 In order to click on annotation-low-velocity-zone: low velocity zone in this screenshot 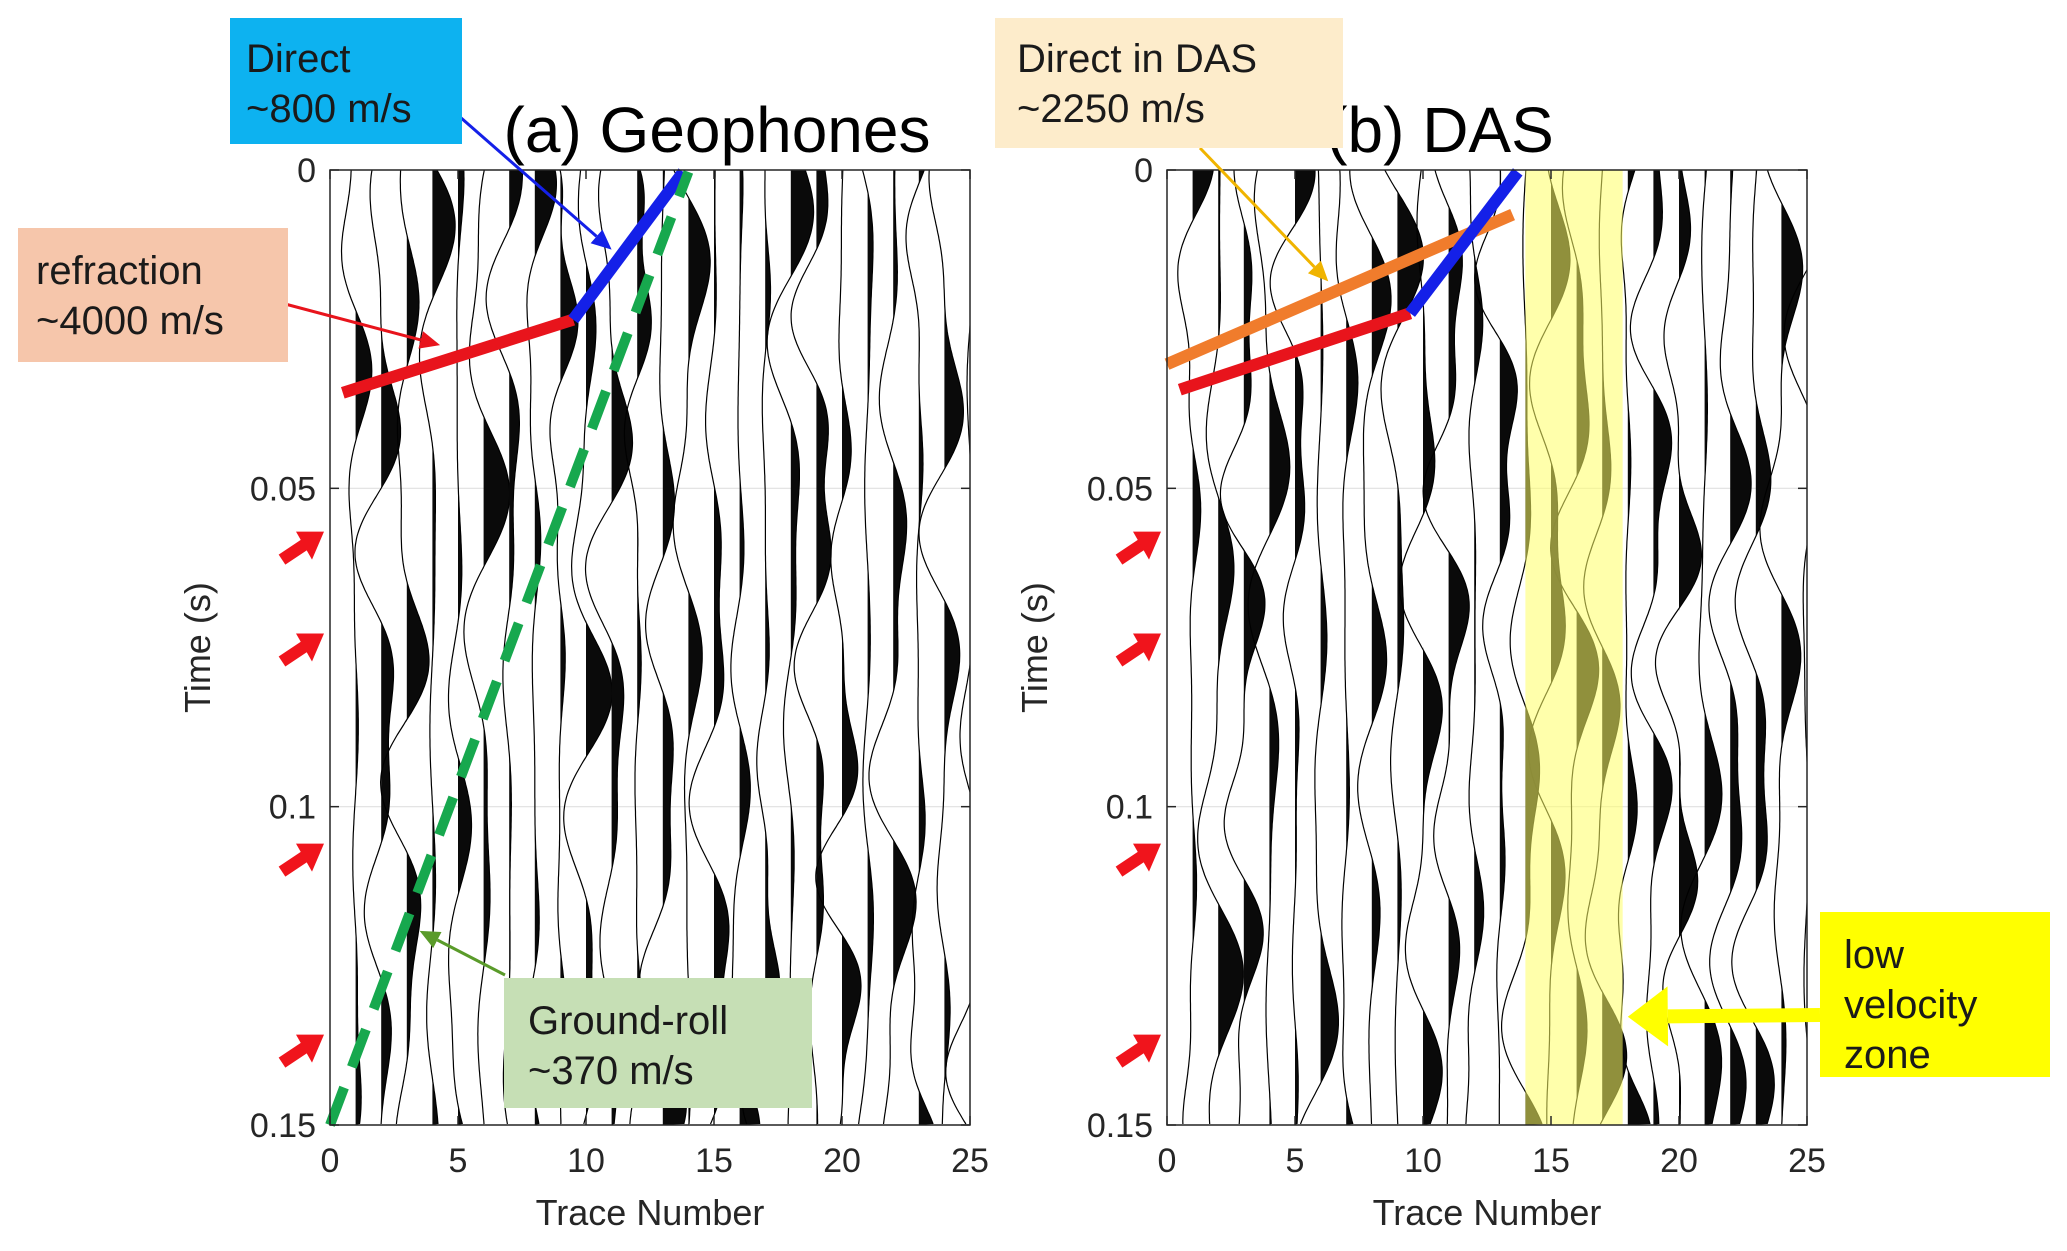, I will do `click(1935, 994)`.